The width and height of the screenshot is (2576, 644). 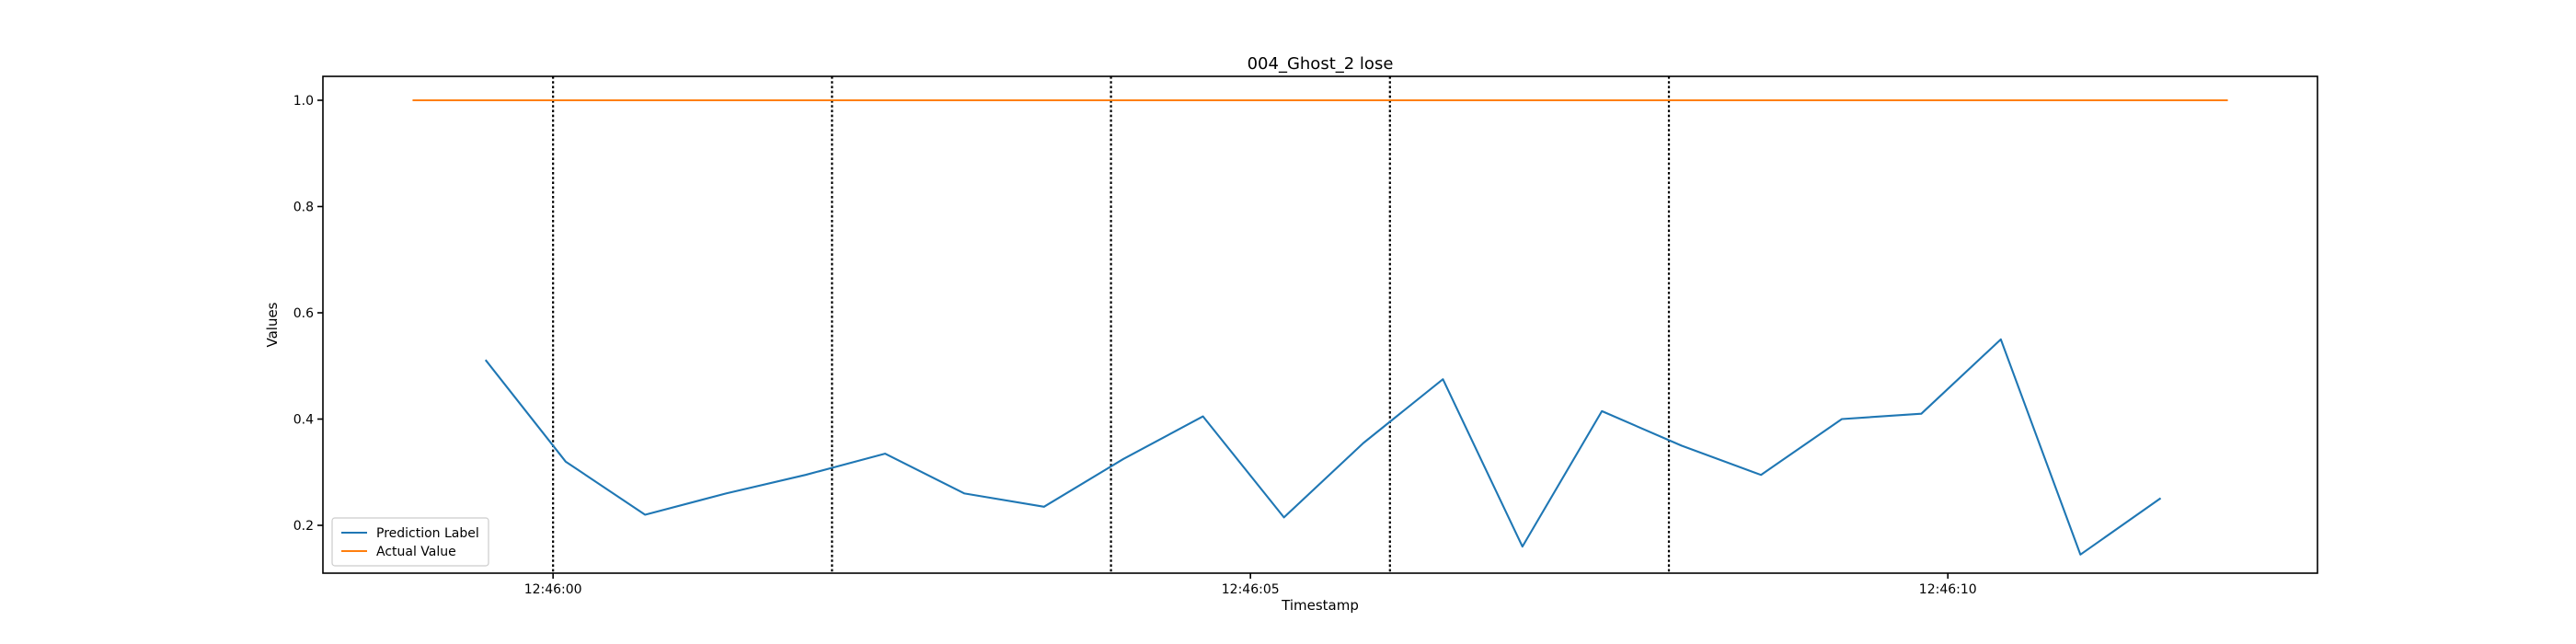 What do you see at coordinates (553, 589) in the screenshot?
I see `x-tick-label: 12:46:00` at bounding box center [553, 589].